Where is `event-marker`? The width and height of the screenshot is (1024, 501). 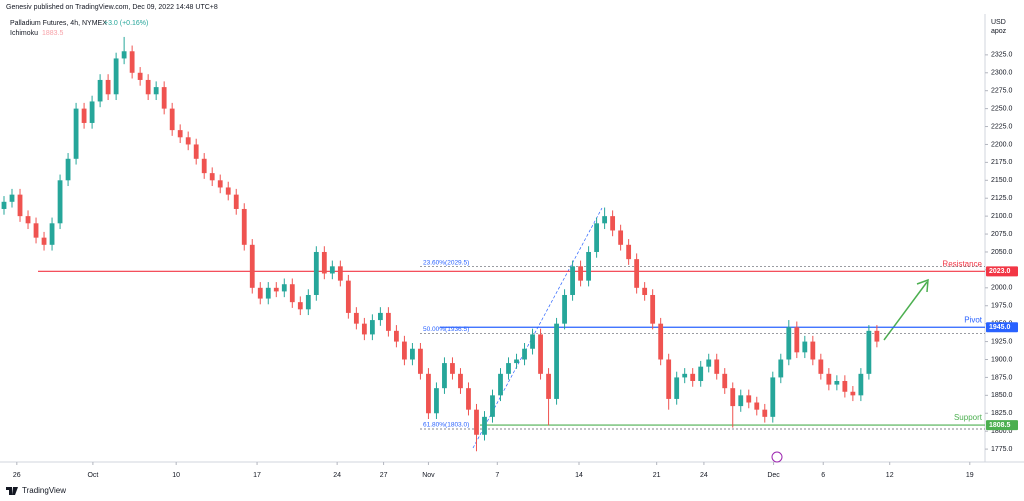
event-marker is located at coordinates (777, 457).